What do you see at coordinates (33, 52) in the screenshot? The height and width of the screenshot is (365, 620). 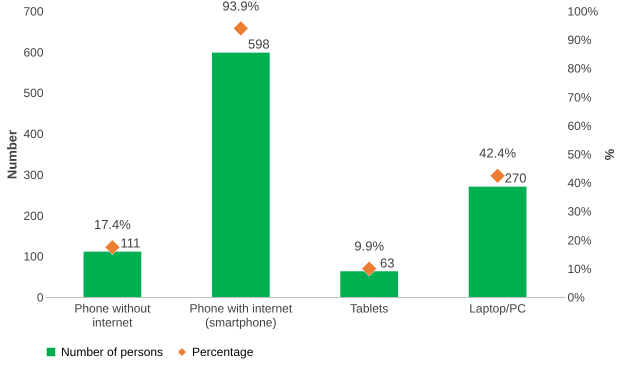 I see `y-tick-label: 600` at bounding box center [33, 52].